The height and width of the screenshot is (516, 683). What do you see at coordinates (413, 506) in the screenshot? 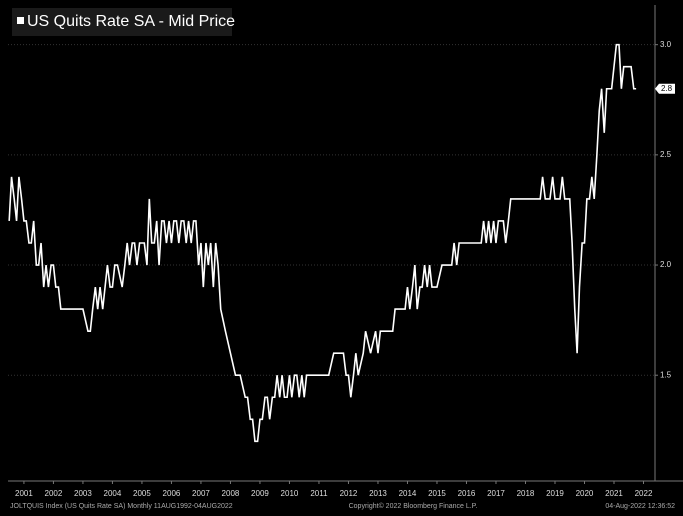
I see `footer-center: Copyright© 2022 Bloomberg Finance L.P.` at bounding box center [413, 506].